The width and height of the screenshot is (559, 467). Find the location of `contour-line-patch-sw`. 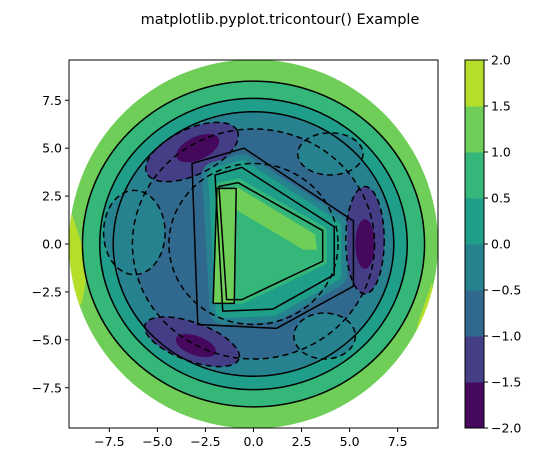

contour-line-patch-sw is located at coordinates (192, 342).